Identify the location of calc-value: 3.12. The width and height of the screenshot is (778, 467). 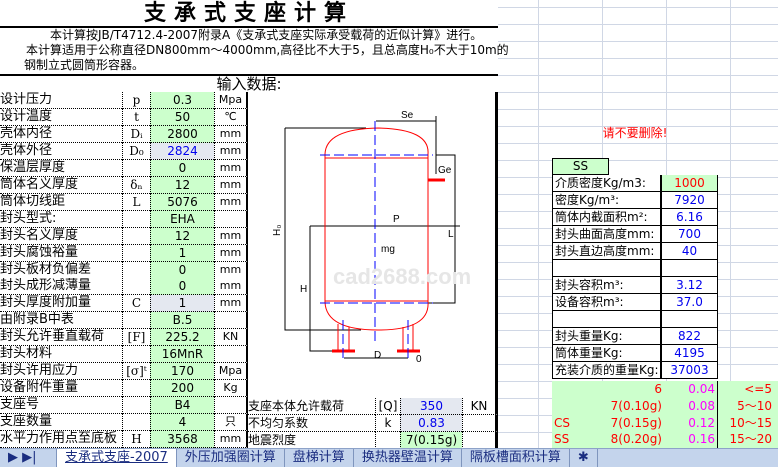
(689, 285).